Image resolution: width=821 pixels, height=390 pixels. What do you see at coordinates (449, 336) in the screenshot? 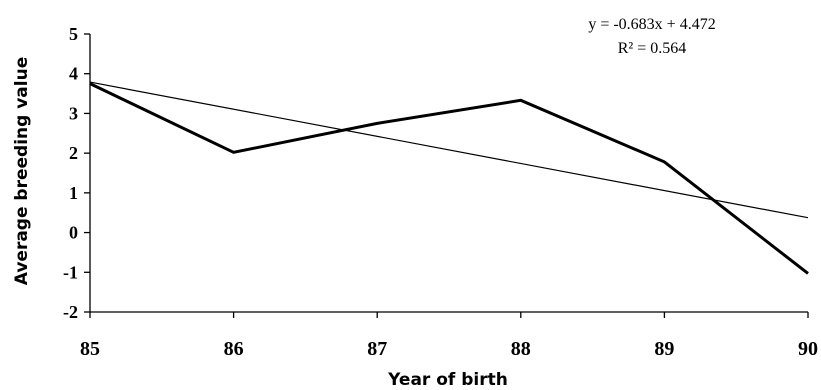
I see `x-tick-group: 85 86 87 88 89 90` at bounding box center [449, 336].